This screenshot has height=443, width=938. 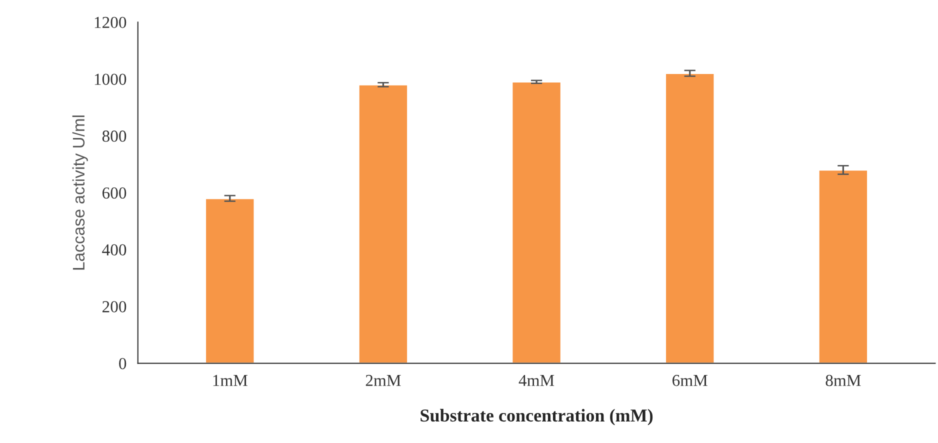 What do you see at coordinates (536, 417) in the screenshot?
I see `x-axis-title: Substrate concentration (mM)` at bounding box center [536, 417].